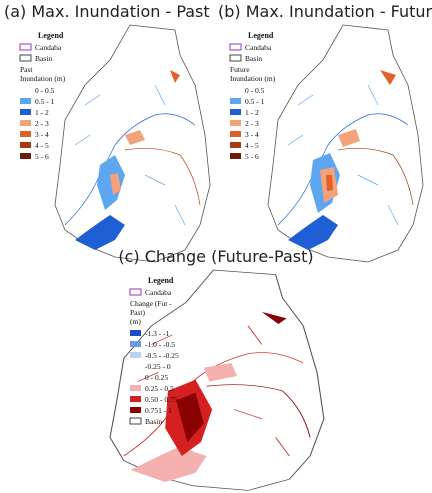  I want to click on legend-heading: Change (Fut -, so click(151, 303).